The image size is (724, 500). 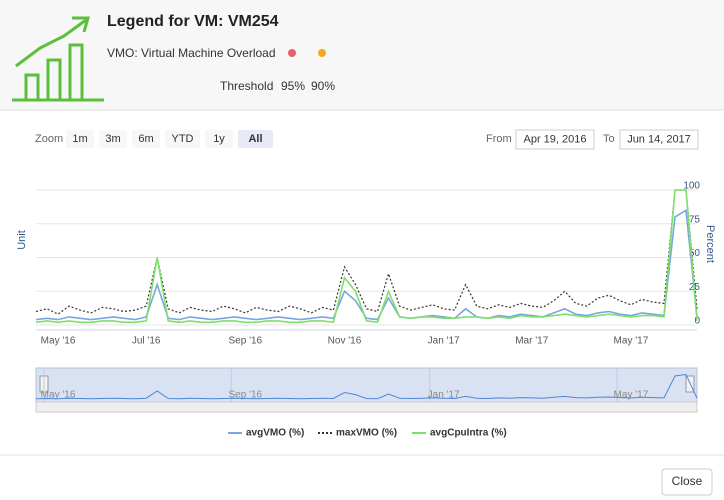 I want to click on close-button, so click(x=687, y=482).